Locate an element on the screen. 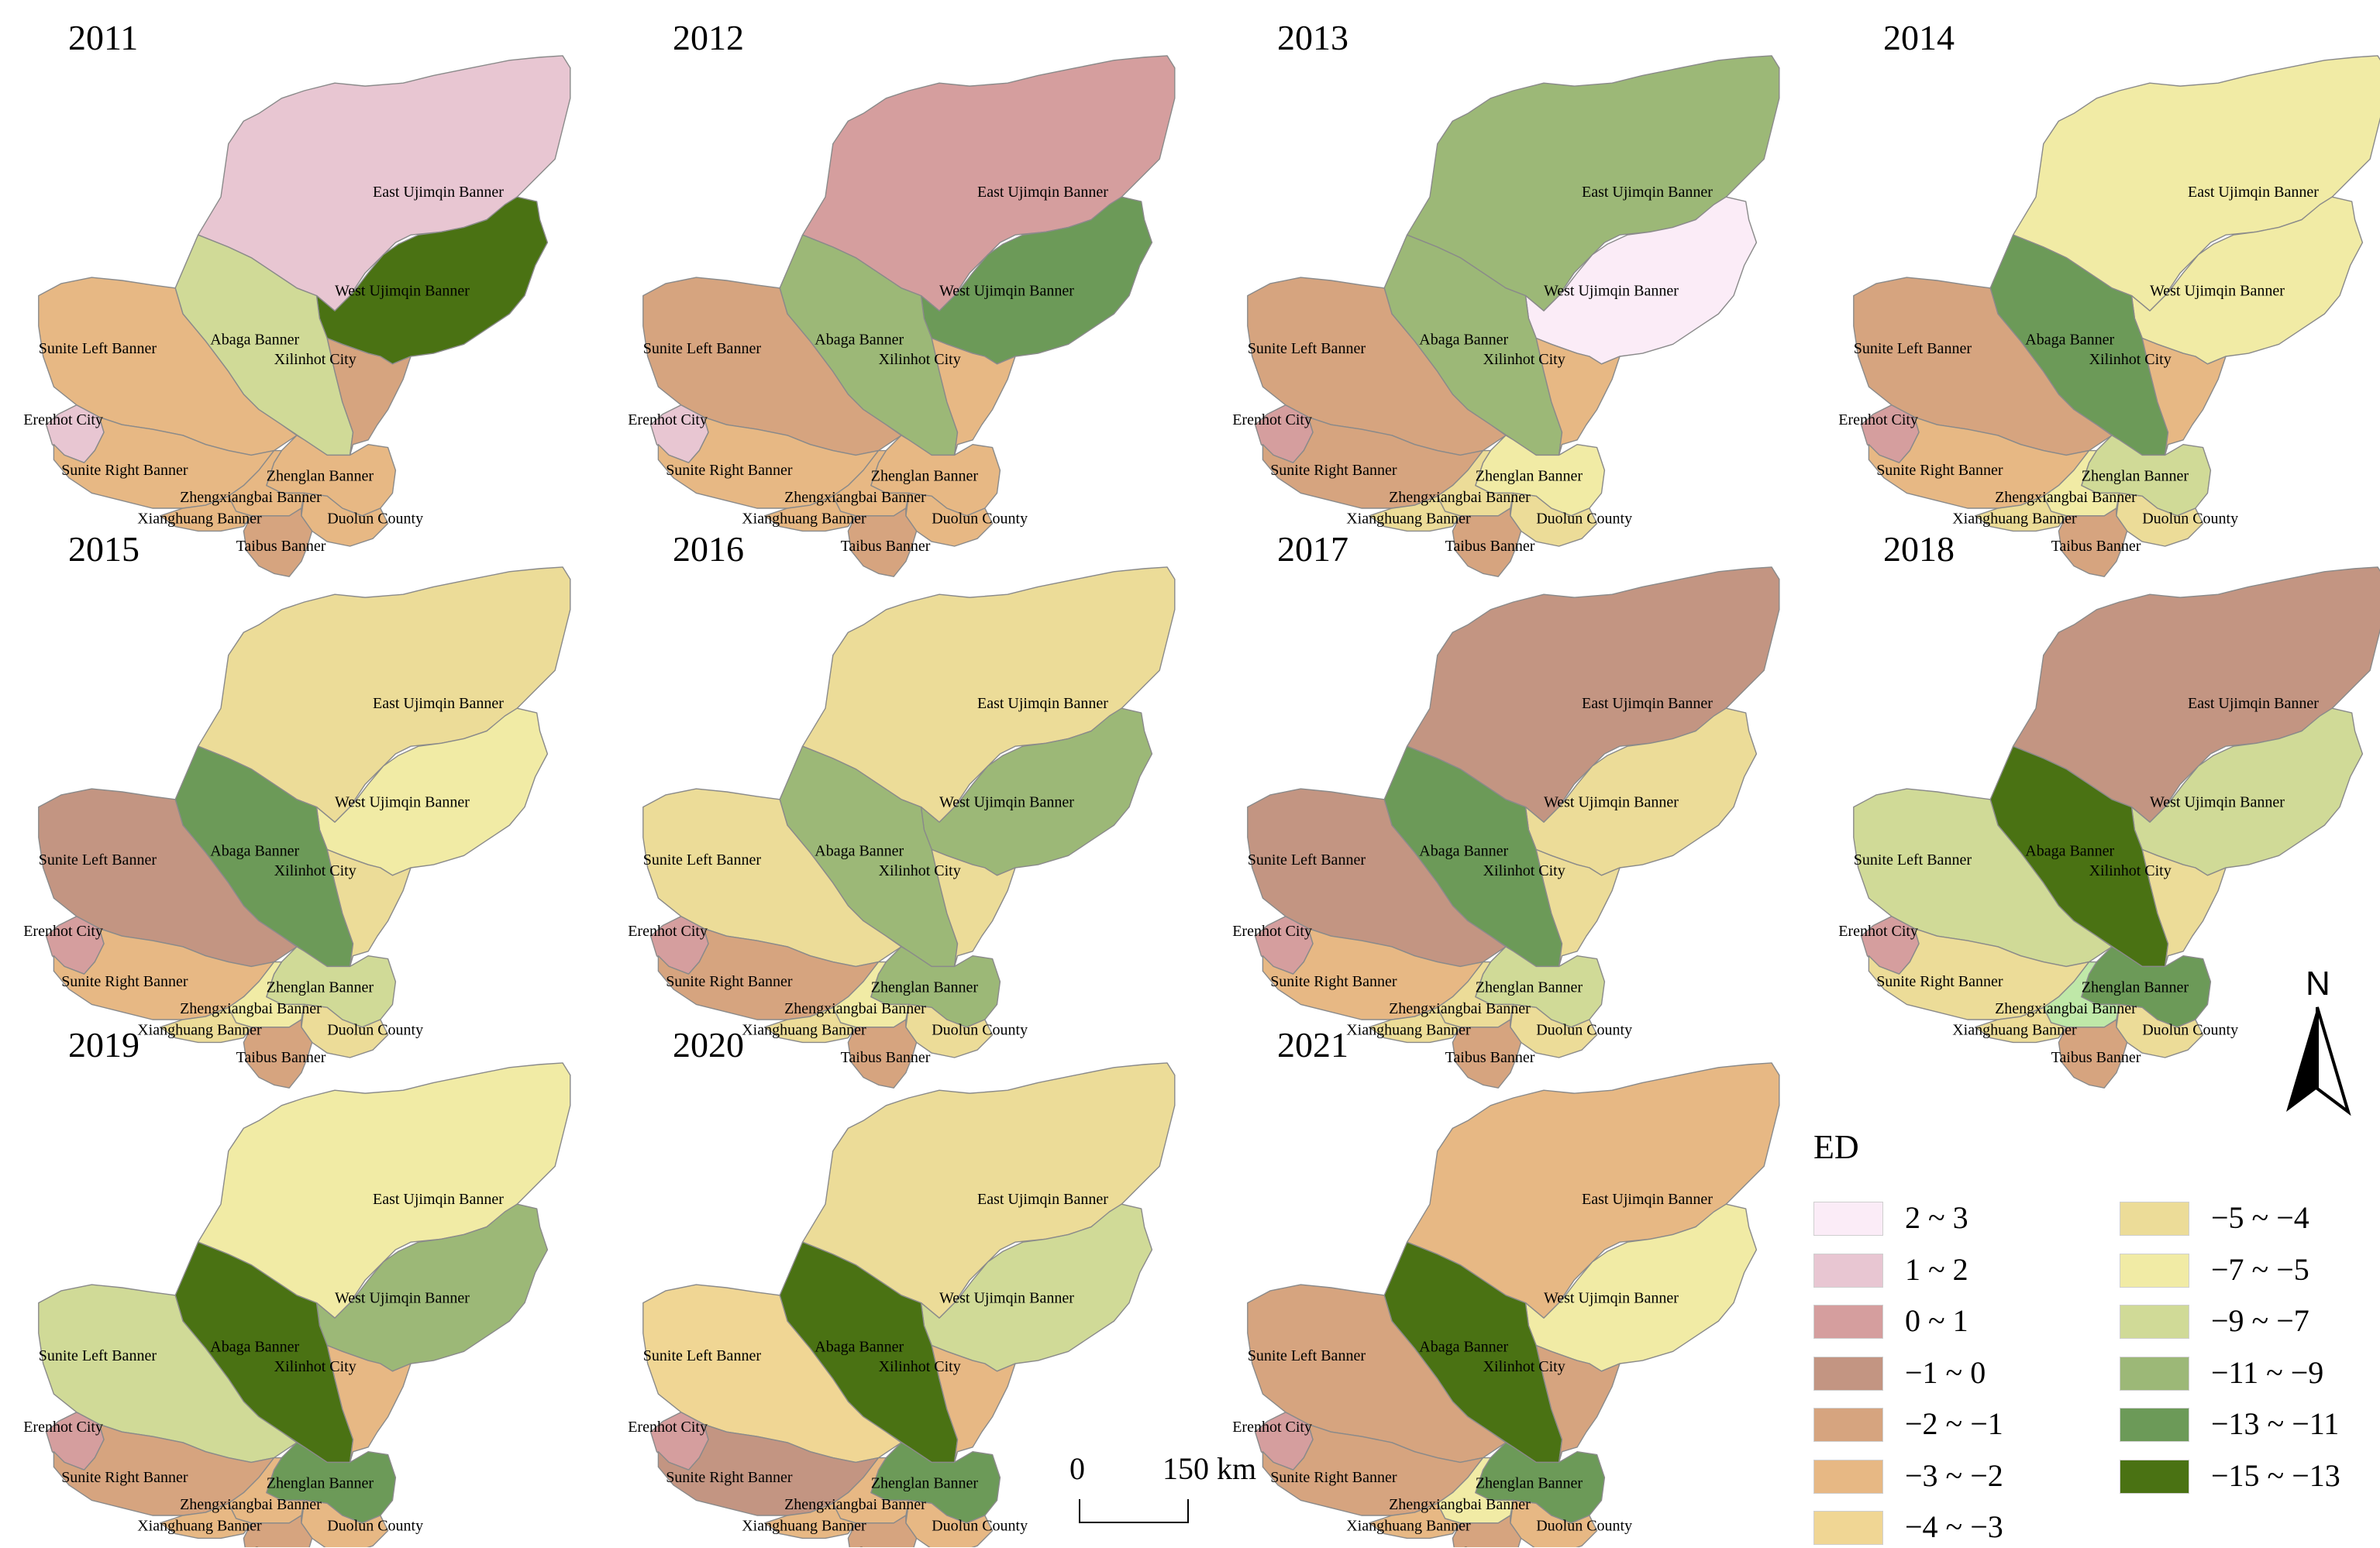  map-panel-2015 is located at coordinates (305, 828).